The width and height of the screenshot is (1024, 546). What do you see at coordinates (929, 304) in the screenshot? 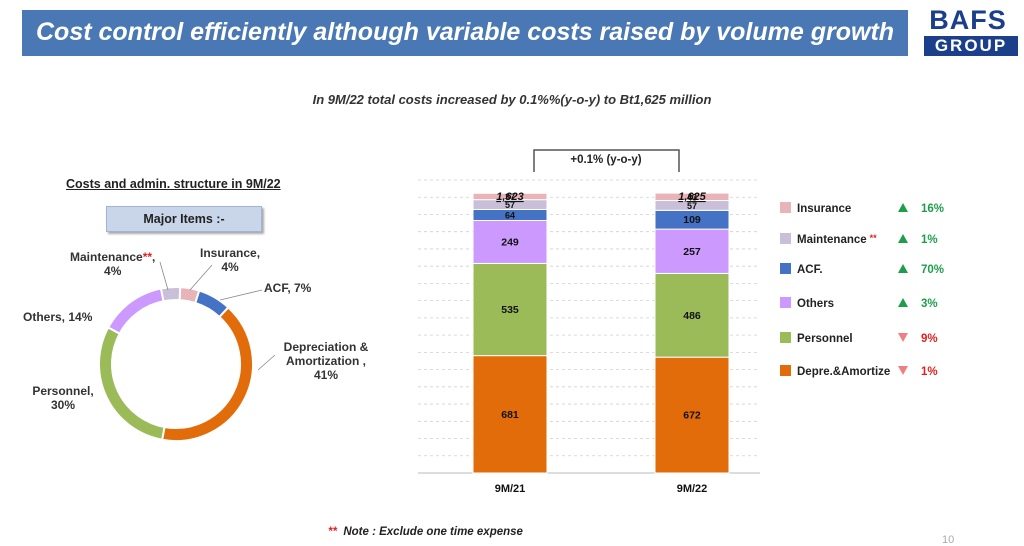
I see `legend-change-others: 3%` at bounding box center [929, 304].